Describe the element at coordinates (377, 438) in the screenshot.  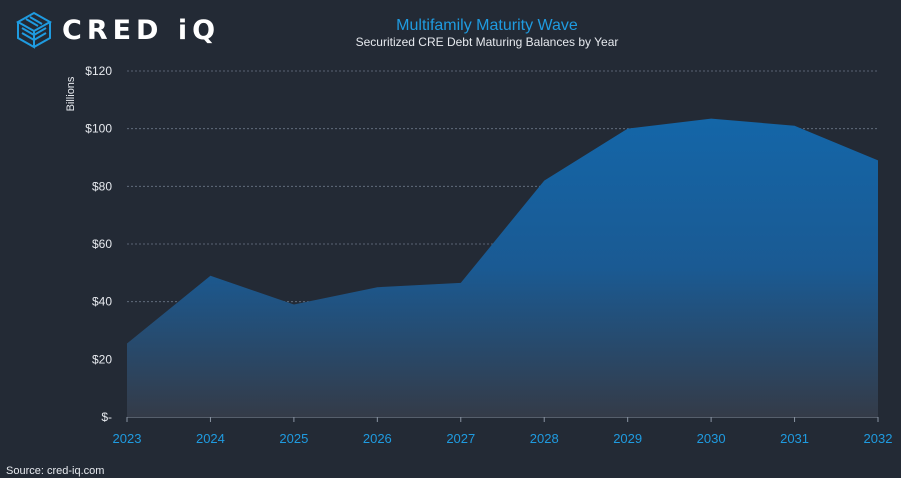
I see `x-tick-label: 2026` at that location.